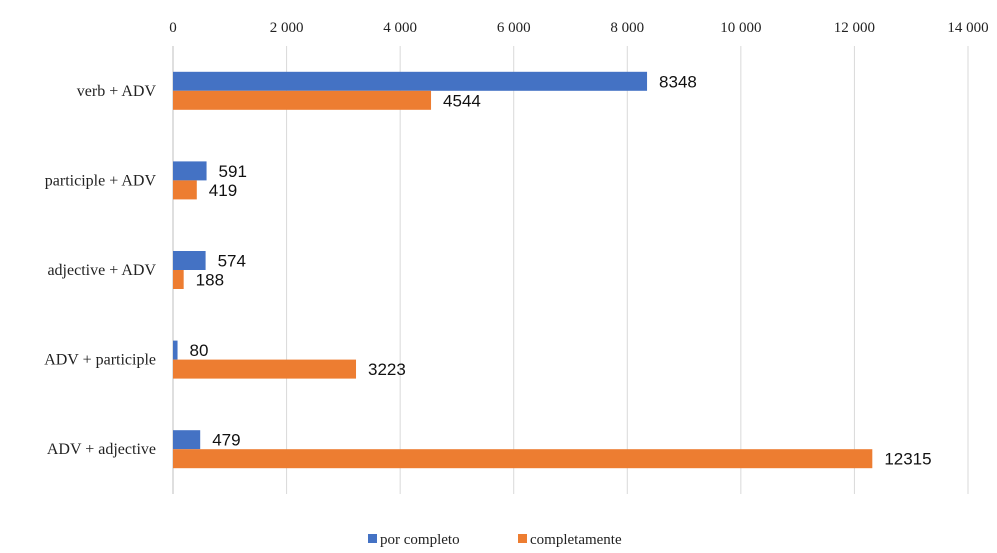  I want to click on category-label: adjective + ADV, so click(101, 270).